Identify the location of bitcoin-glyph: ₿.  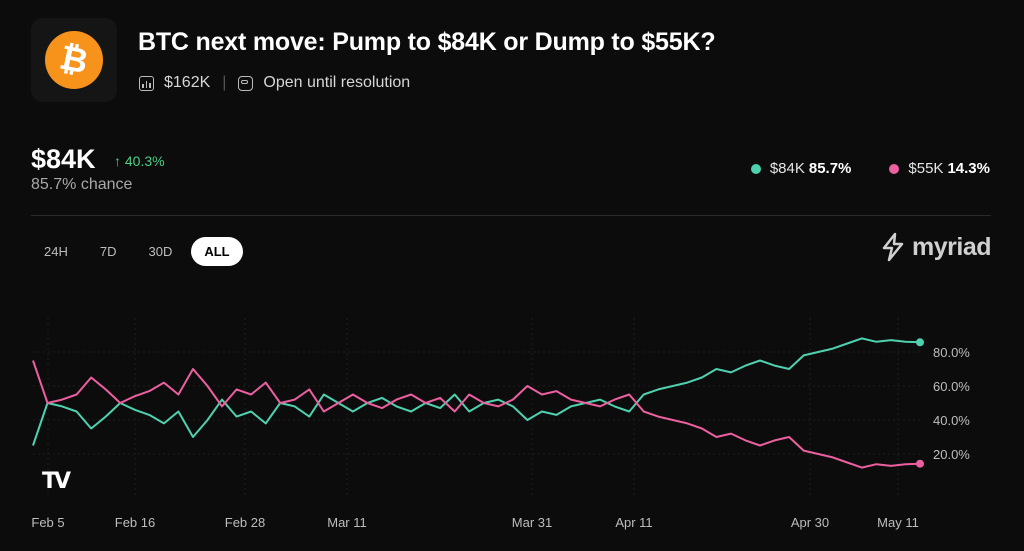
(74, 60).